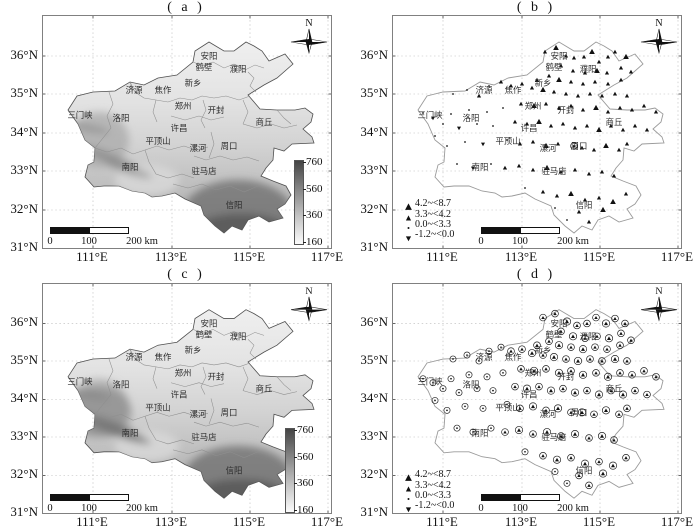 This screenshot has height=528, width=700. I want to click on scale-bar-white-segment, so click(109, 230).